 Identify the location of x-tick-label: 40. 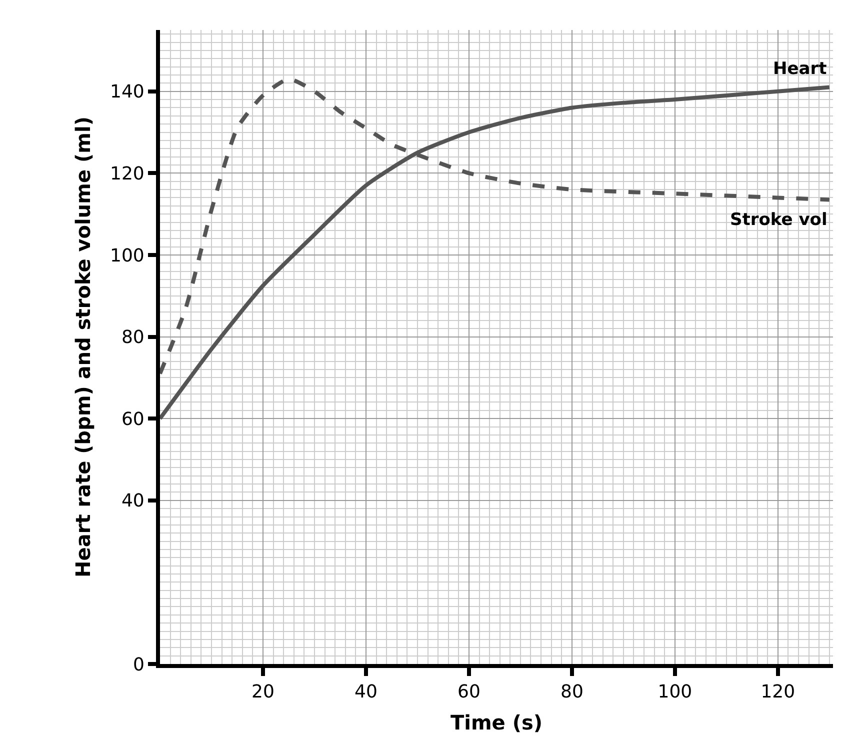
(366, 692).